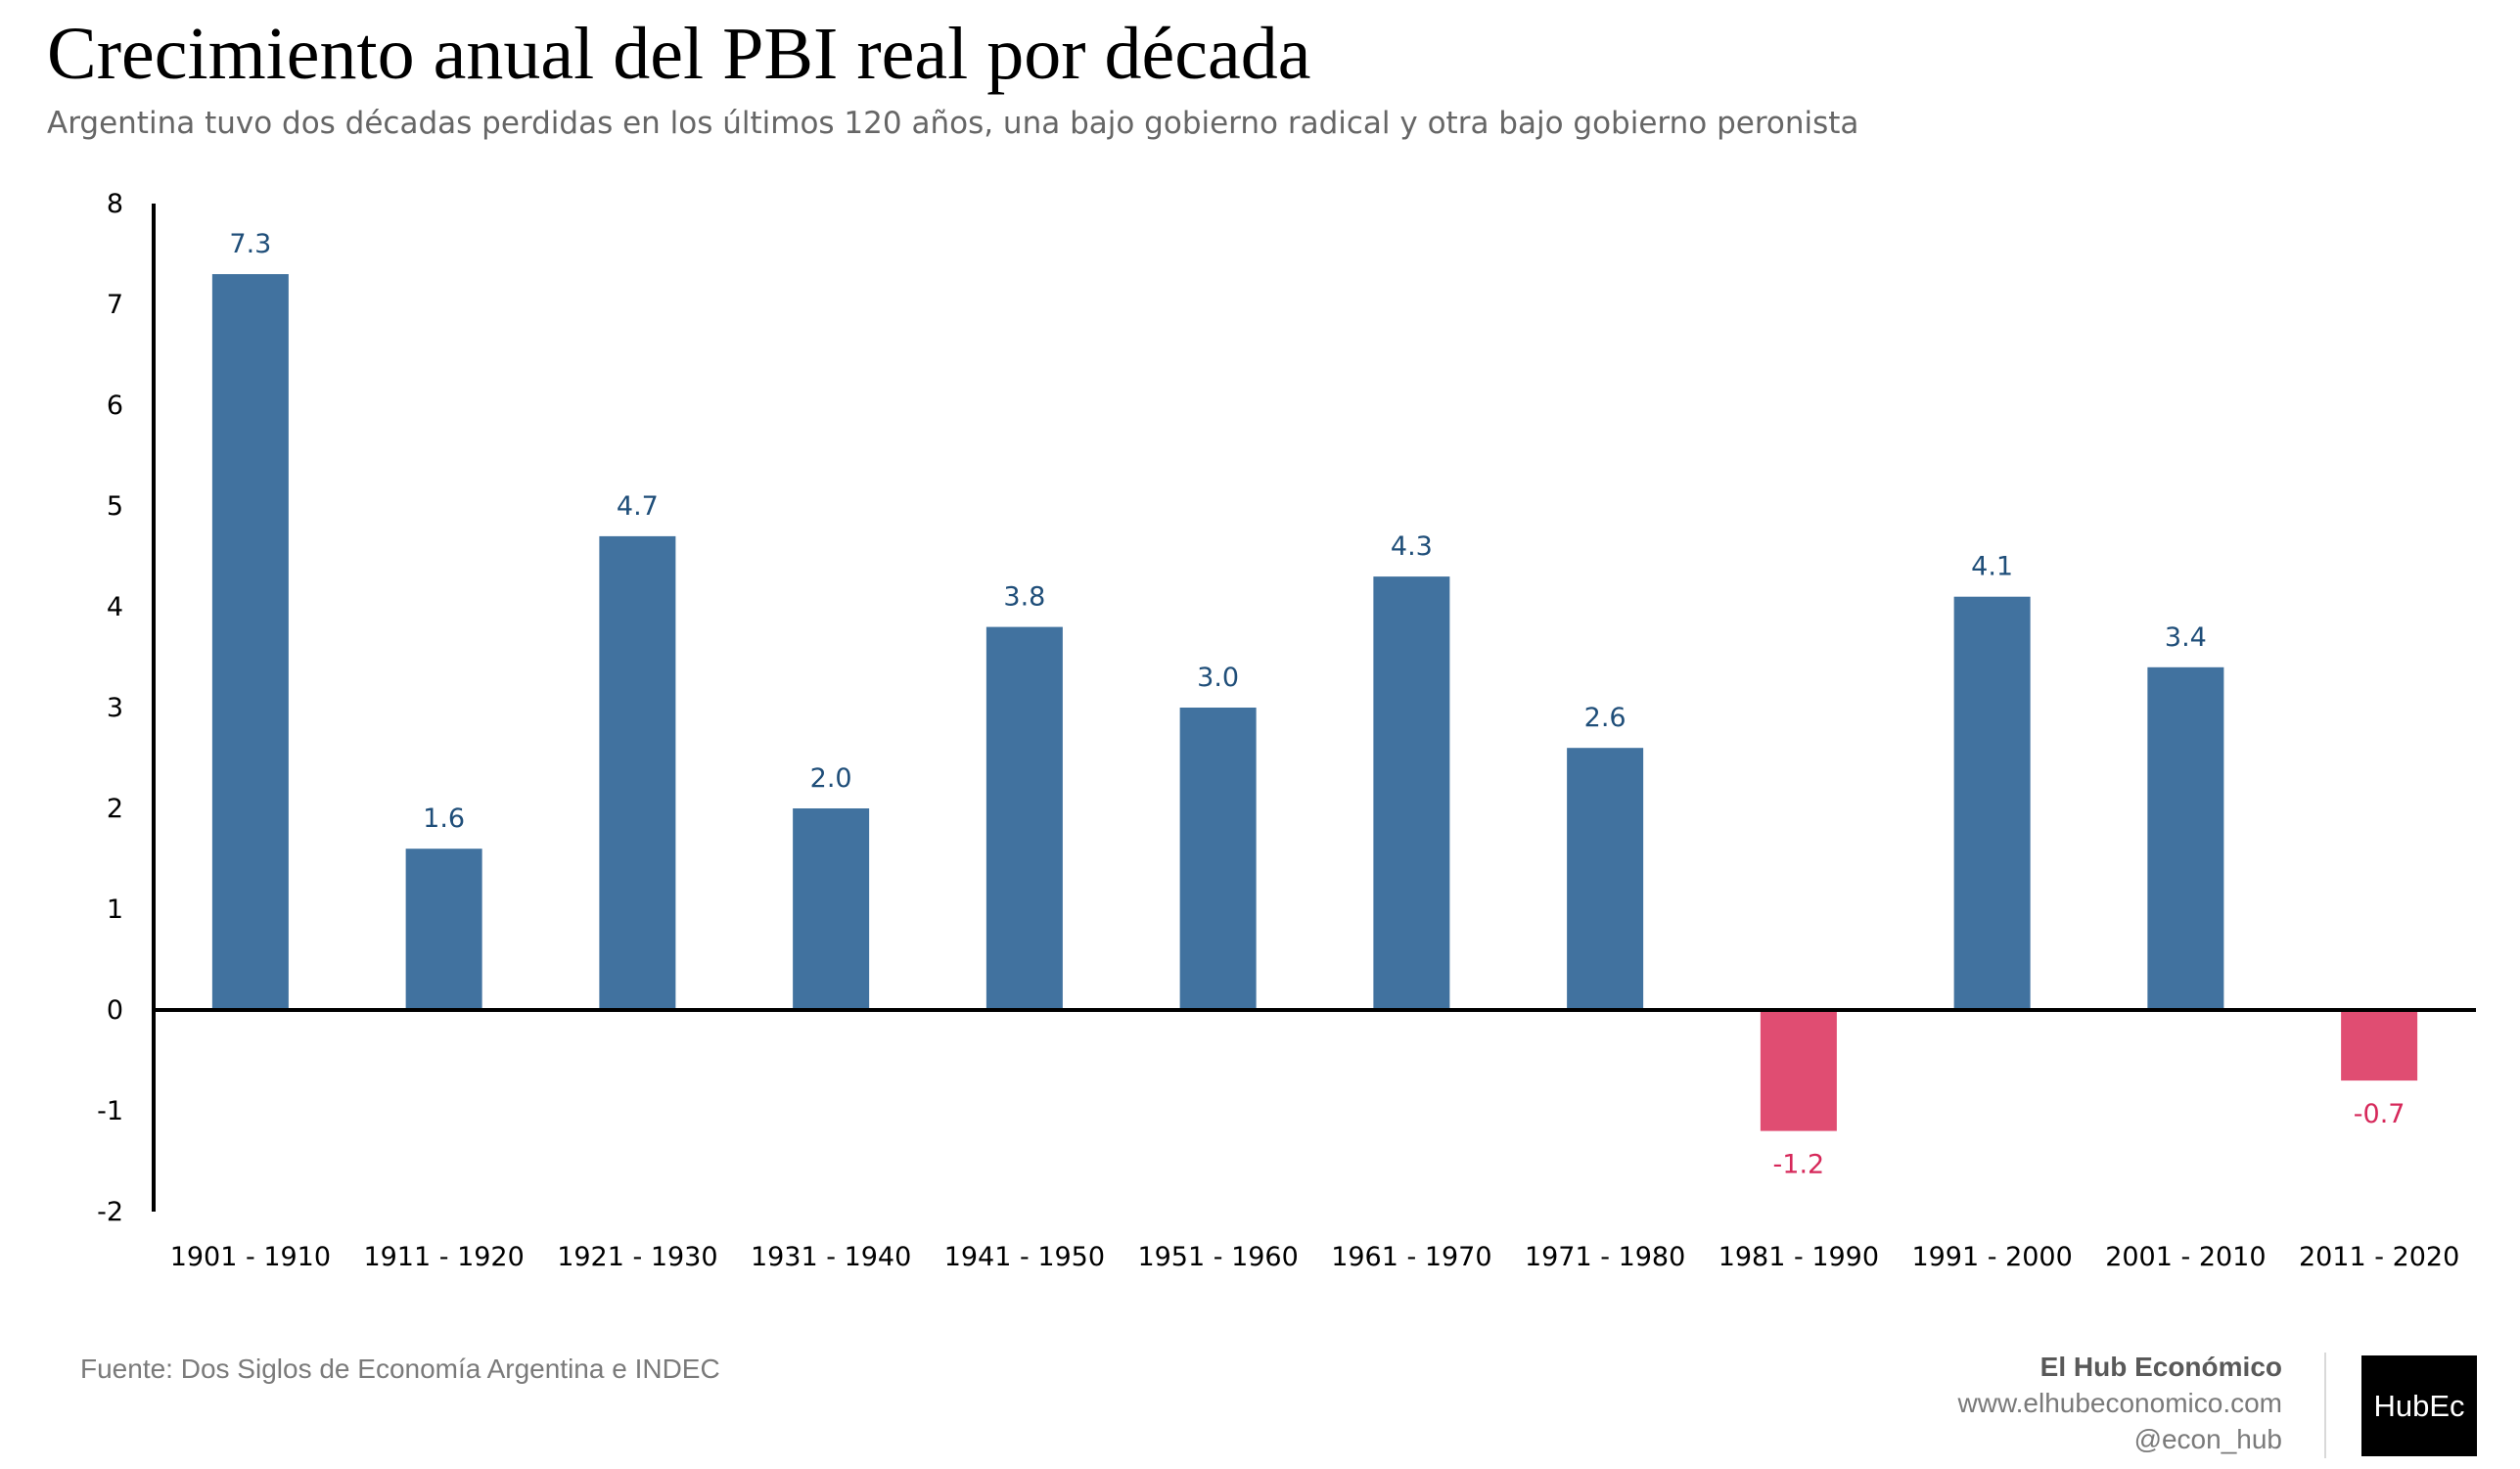 Image resolution: width=2520 pixels, height=1469 pixels. What do you see at coordinates (2185, 838) in the screenshot?
I see `bar-2001-2010` at bounding box center [2185, 838].